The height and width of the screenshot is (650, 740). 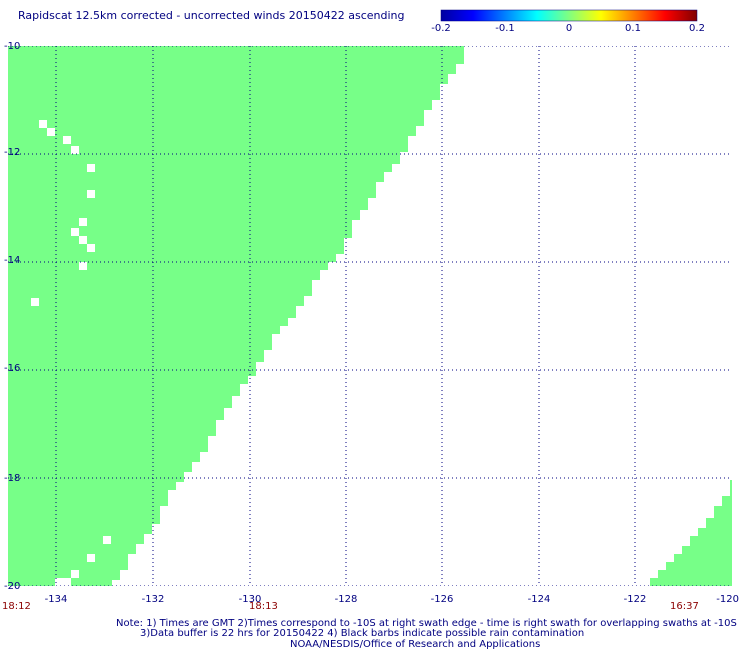 I want to click on lon-label: -124, so click(x=539, y=599).